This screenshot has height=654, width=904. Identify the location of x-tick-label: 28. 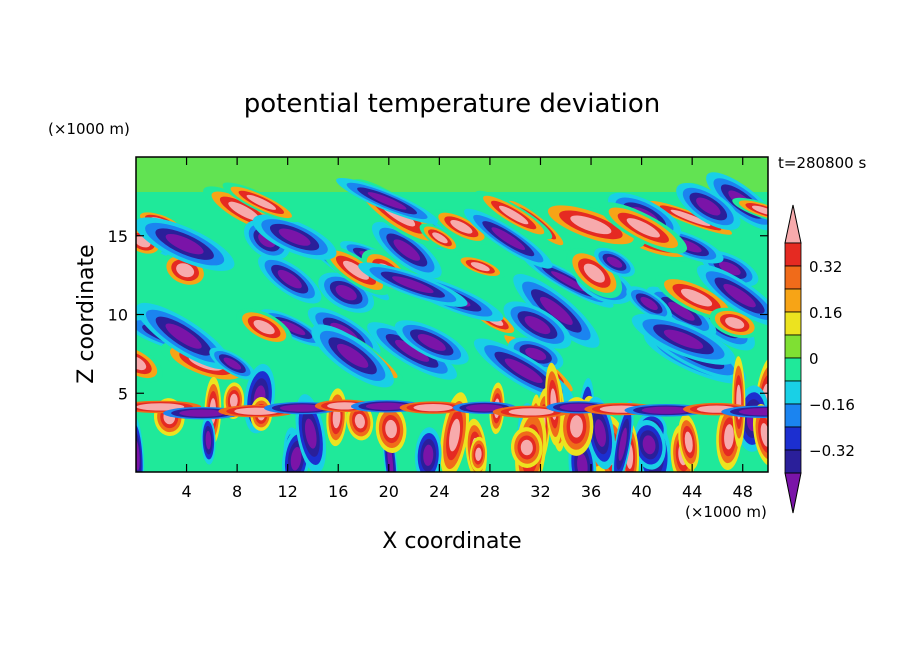
(490, 491).